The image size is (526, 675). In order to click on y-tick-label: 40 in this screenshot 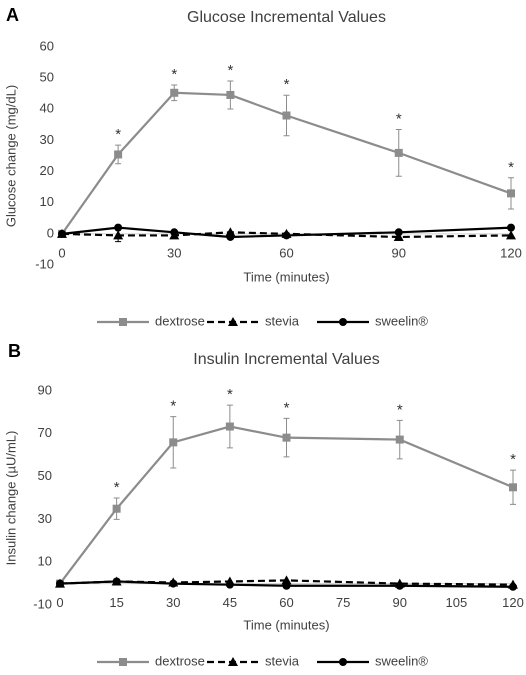, I will do `click(47, 108)`.